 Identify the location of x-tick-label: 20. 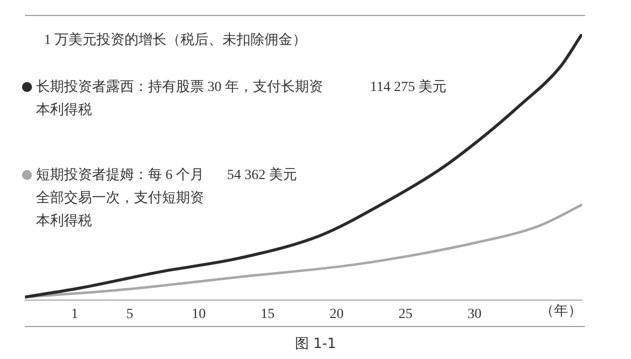
(337, 314).